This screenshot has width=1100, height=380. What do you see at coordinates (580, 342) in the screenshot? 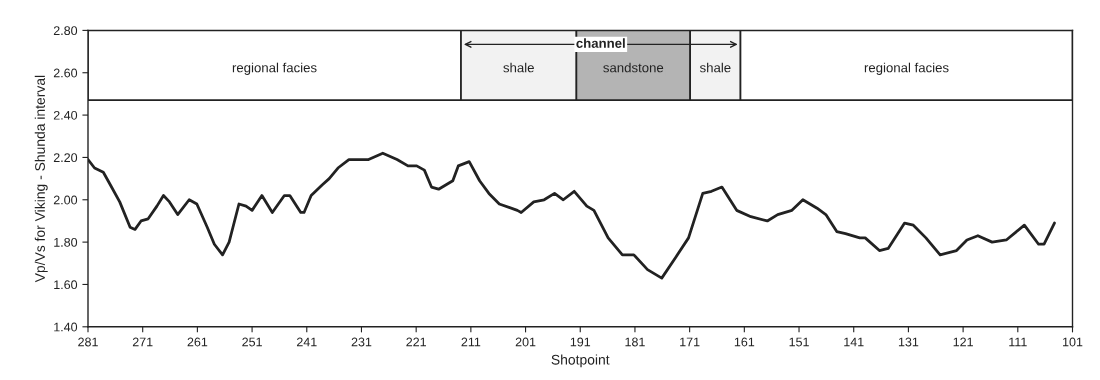
I see `x-tick-label: 191` at bounding box center [580, 342].